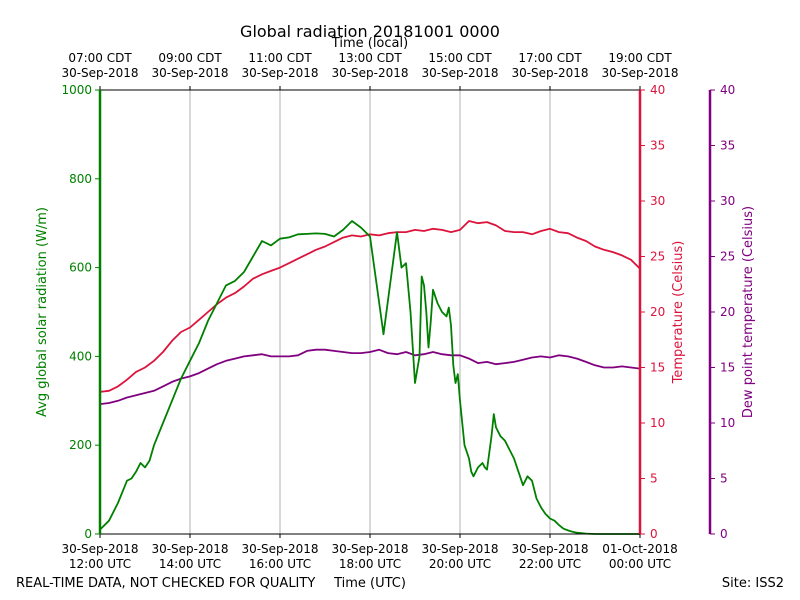 The height and width of the screenshot is (600, 800). What do you see at coordinates (80, 356) in the screenshot?
I see `radiation-tick-label: 400` at bounding box center [80, 356].